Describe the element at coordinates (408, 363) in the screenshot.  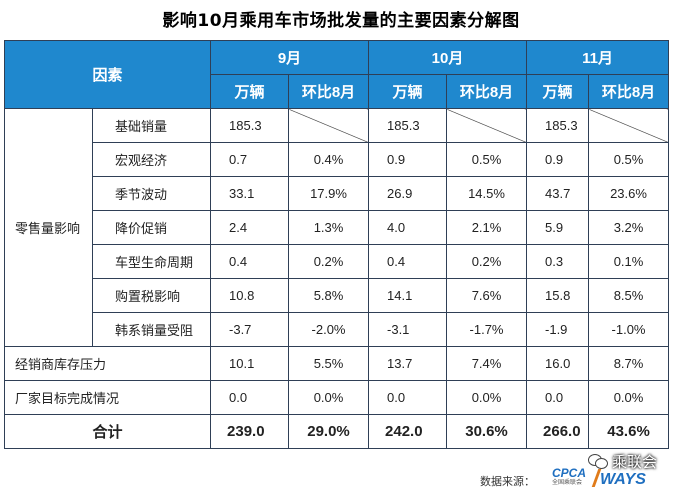
I see `value-cell: 13.7` at that location.